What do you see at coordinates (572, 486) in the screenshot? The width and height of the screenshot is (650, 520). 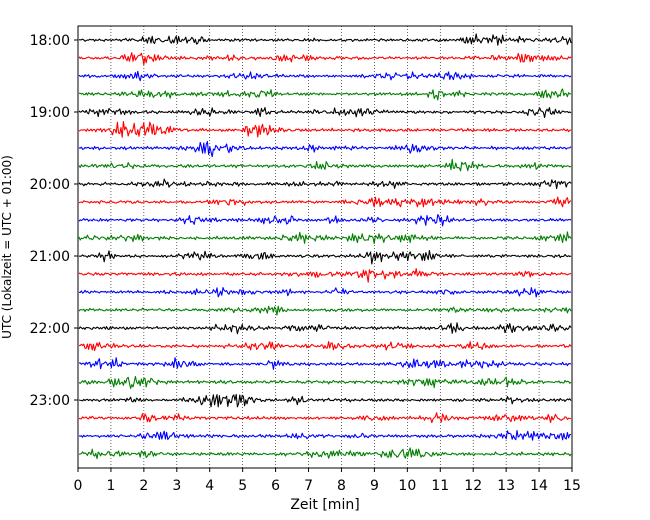 I see `x-tick-label: 15` at bounding box center [572, 486].